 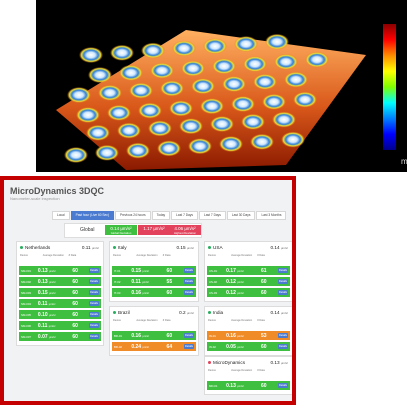 I want to click on device-count: 55, so click(x=169, y=281).